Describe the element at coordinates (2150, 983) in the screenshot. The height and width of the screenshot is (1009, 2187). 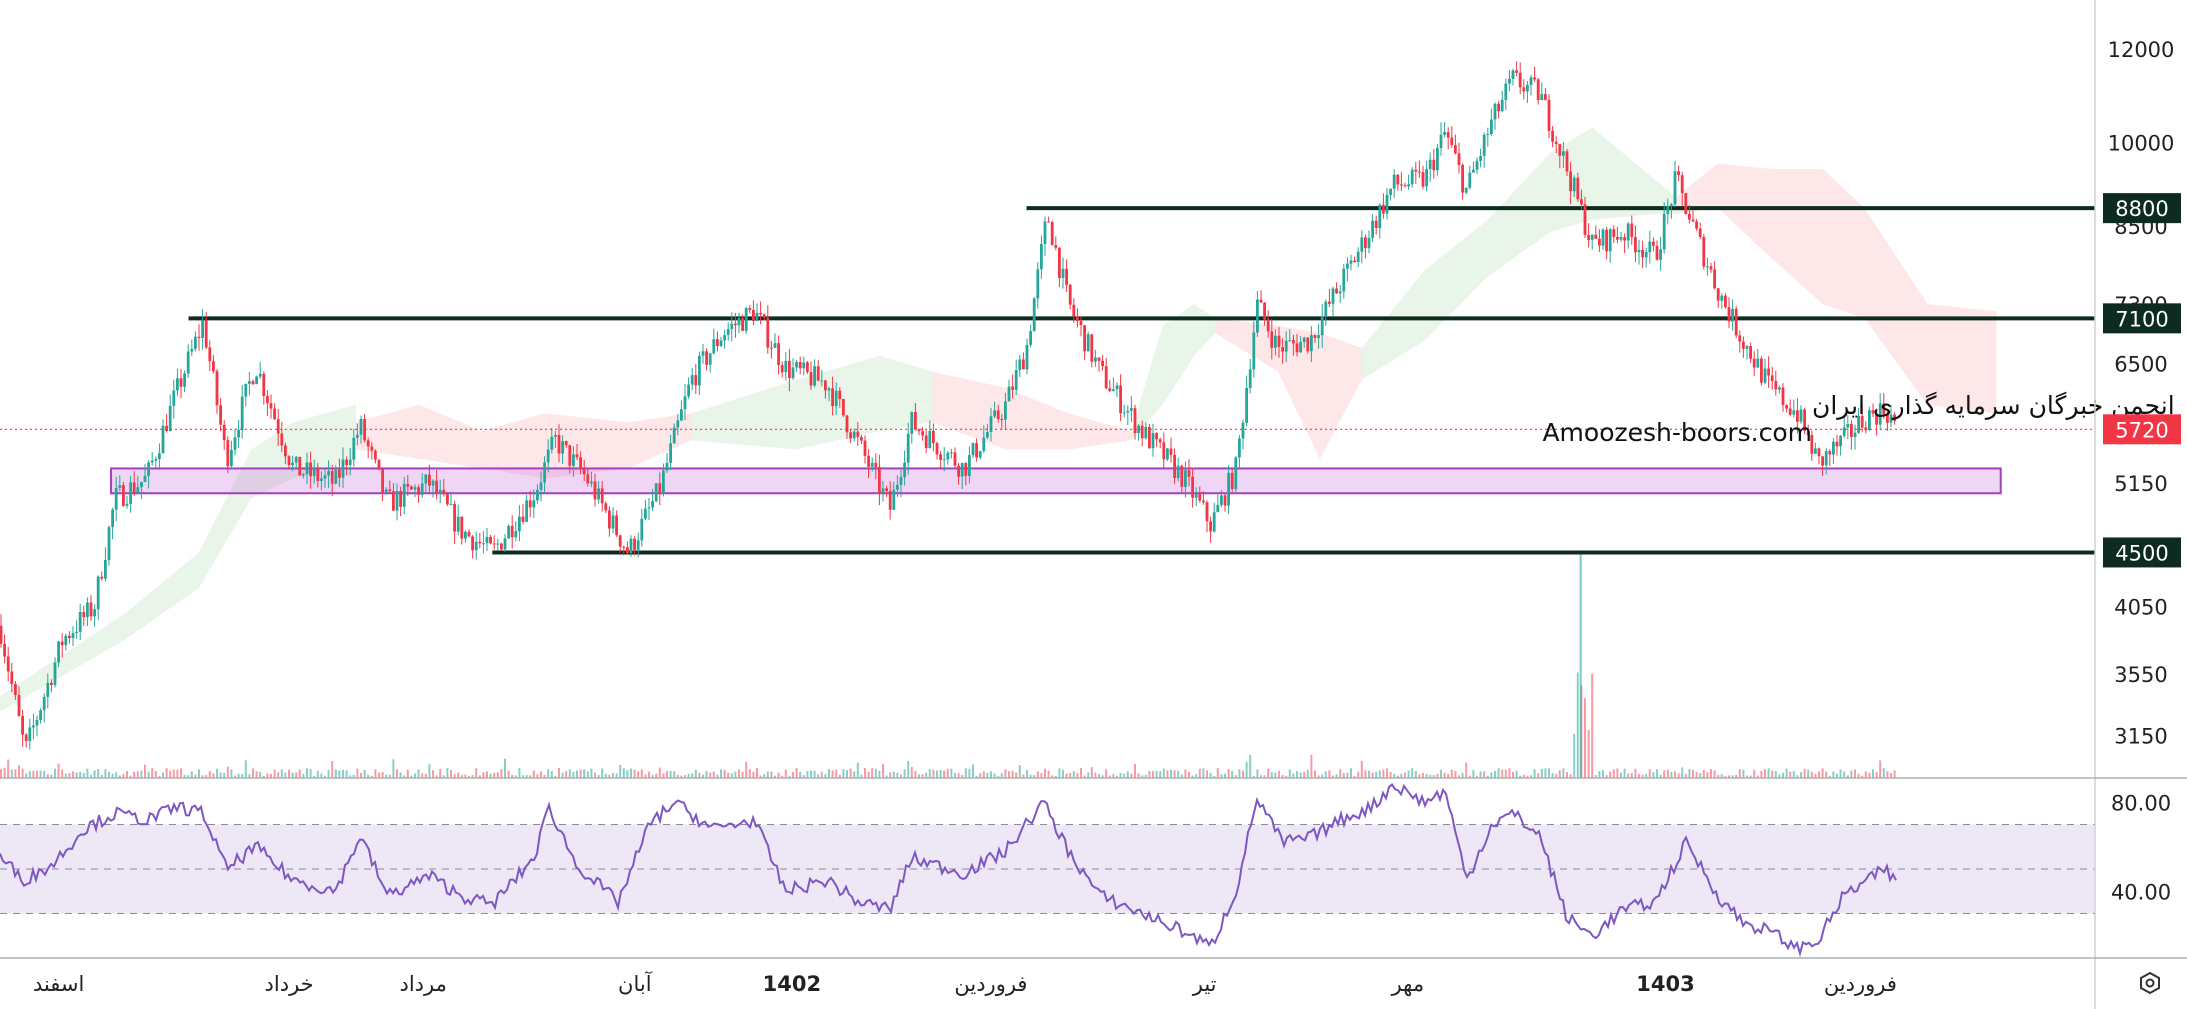
I see `settings-hexagon-icon` at that location.